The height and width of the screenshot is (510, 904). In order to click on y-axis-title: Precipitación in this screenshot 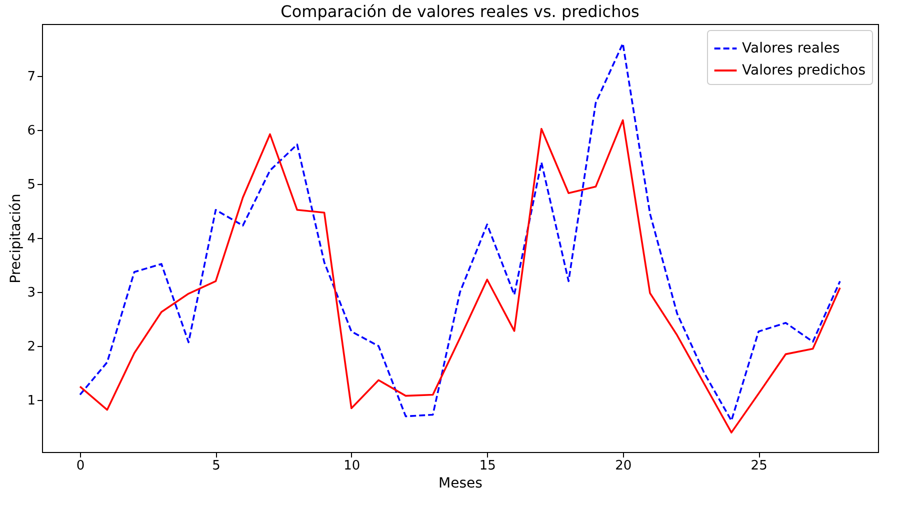, I will do `click(16, 239)`.